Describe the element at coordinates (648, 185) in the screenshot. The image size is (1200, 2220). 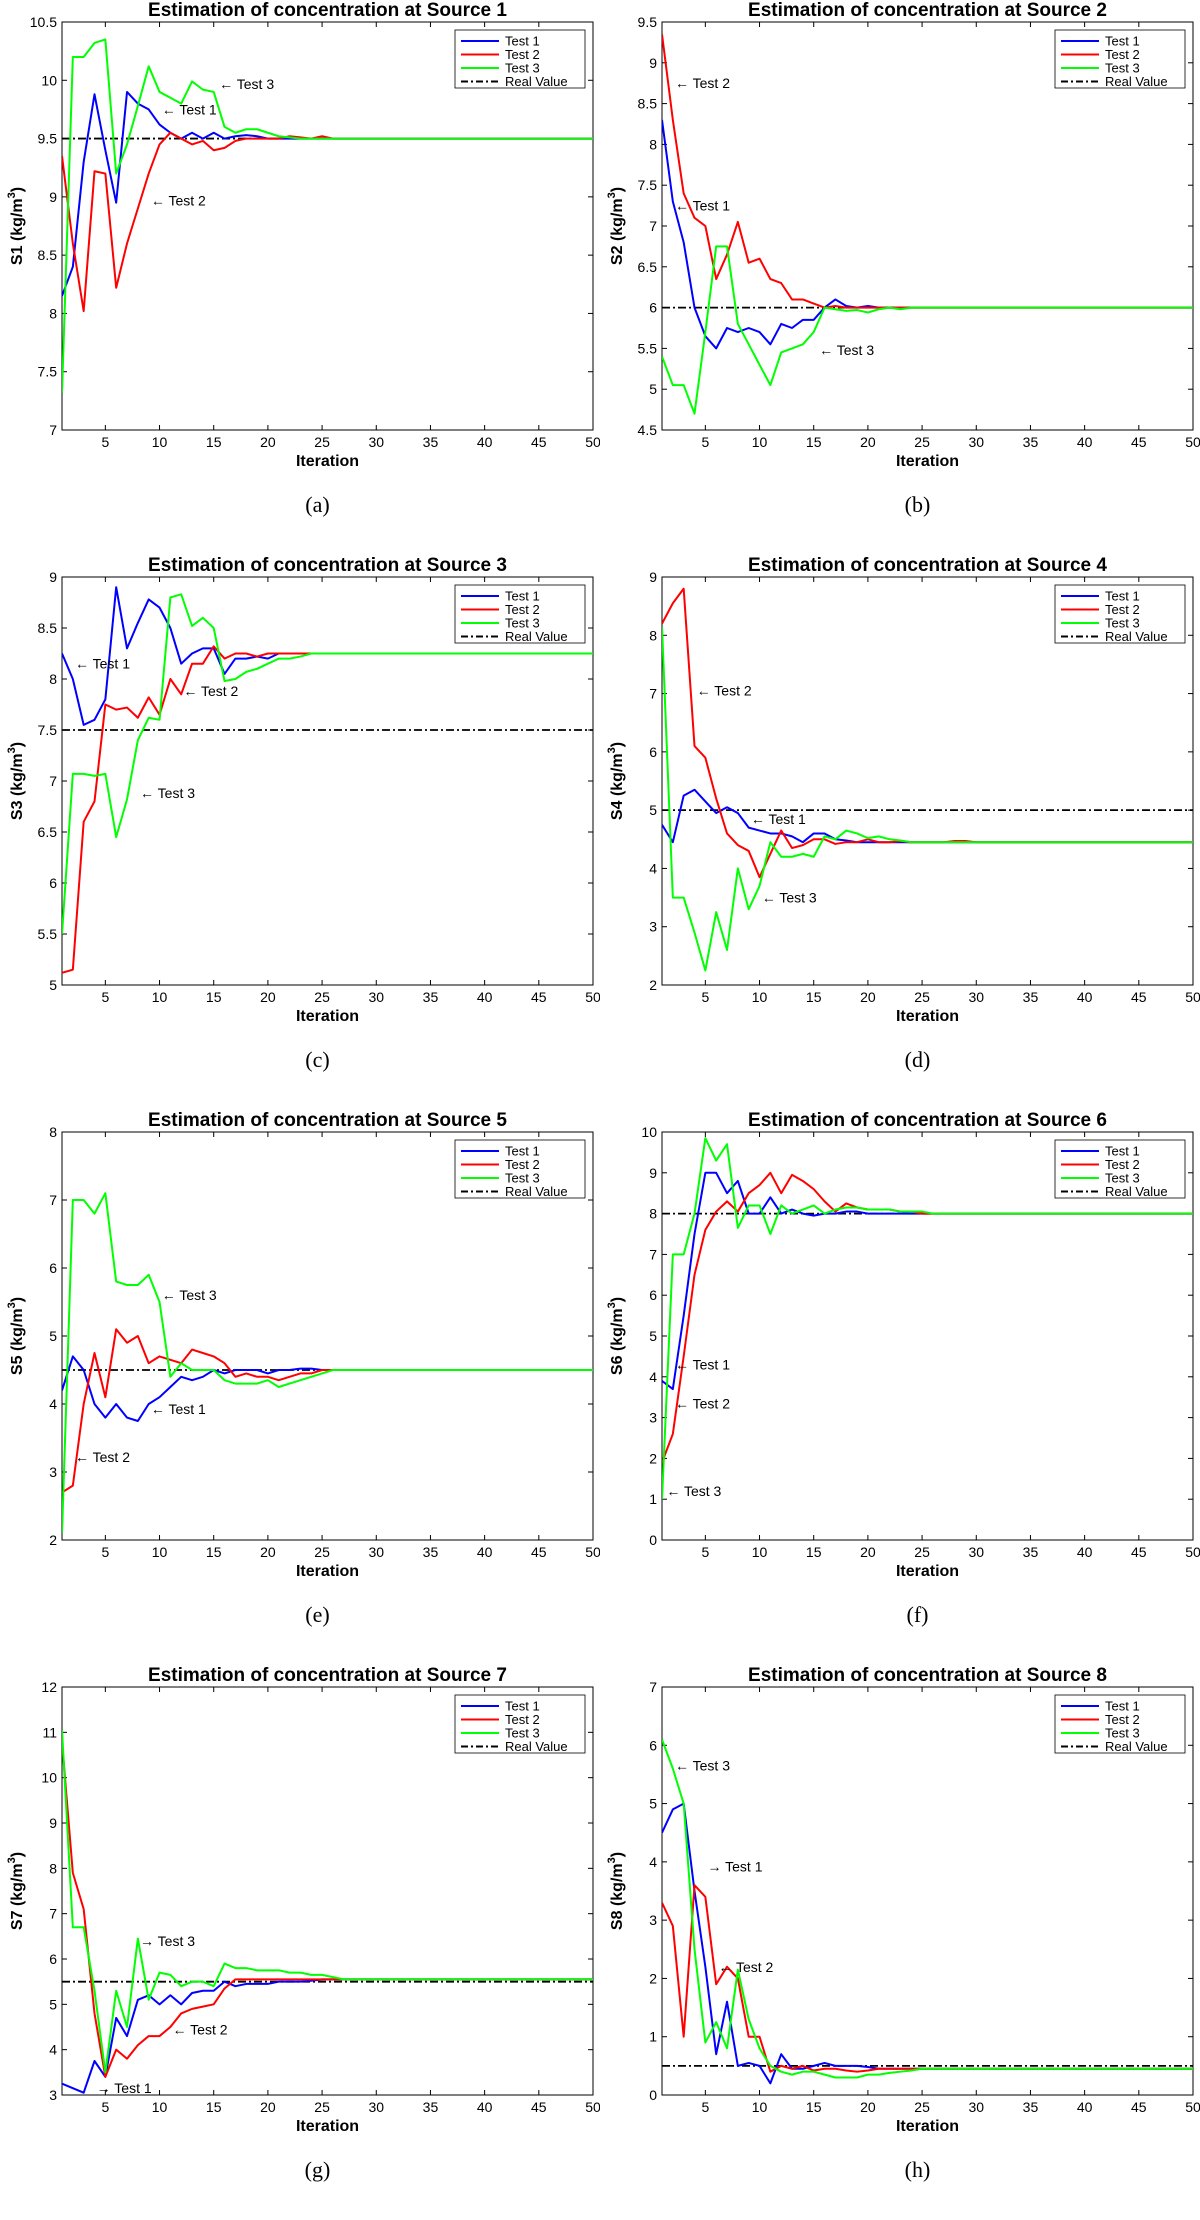
I see `y-tick-label: 7.5` at that location.